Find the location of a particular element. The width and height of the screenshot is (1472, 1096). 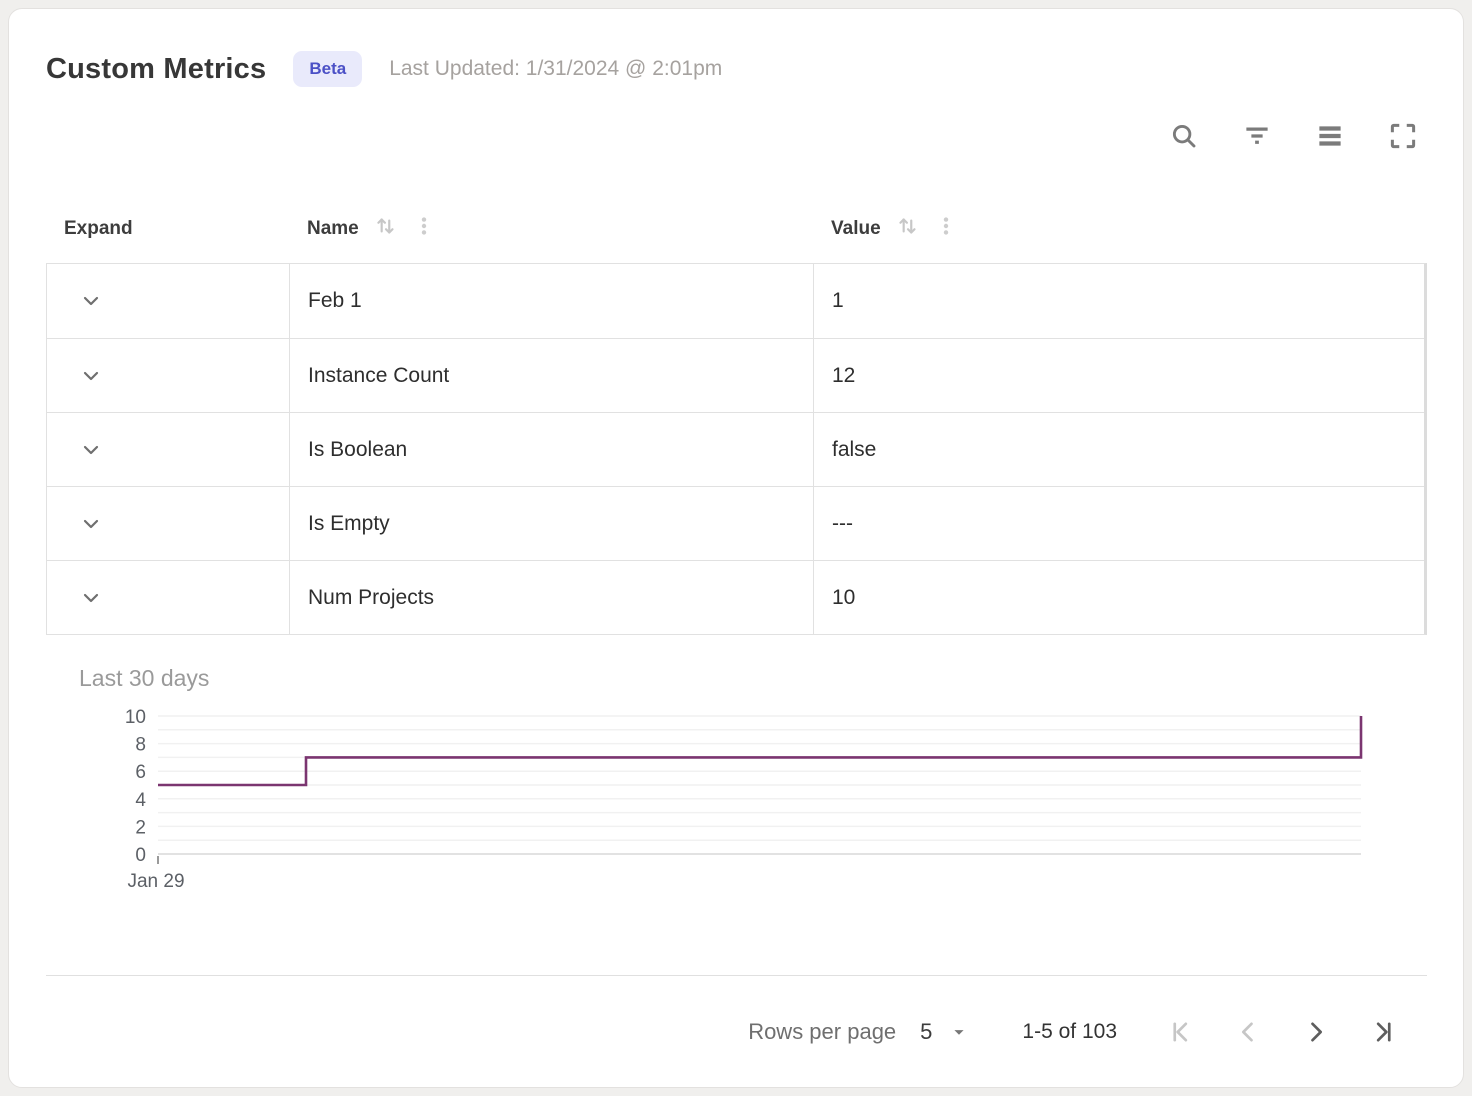

rows-per-page-value: 5 is located at coordinates (926, 1031).